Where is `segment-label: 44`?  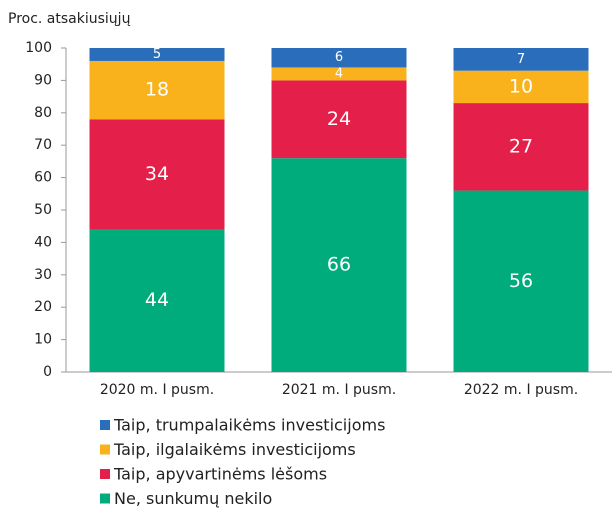 segment-label: 44 is located at coordinates (157, 300).